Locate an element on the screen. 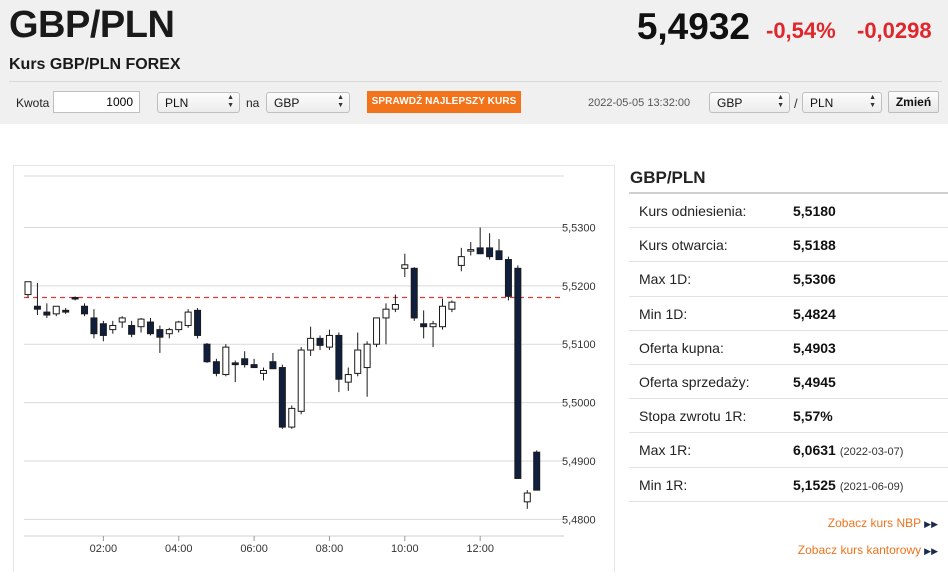 Image resolution: width=948 pixels, height=578 pixels. stat-value-text: 5,4903 is located at coordinates (814, 347).